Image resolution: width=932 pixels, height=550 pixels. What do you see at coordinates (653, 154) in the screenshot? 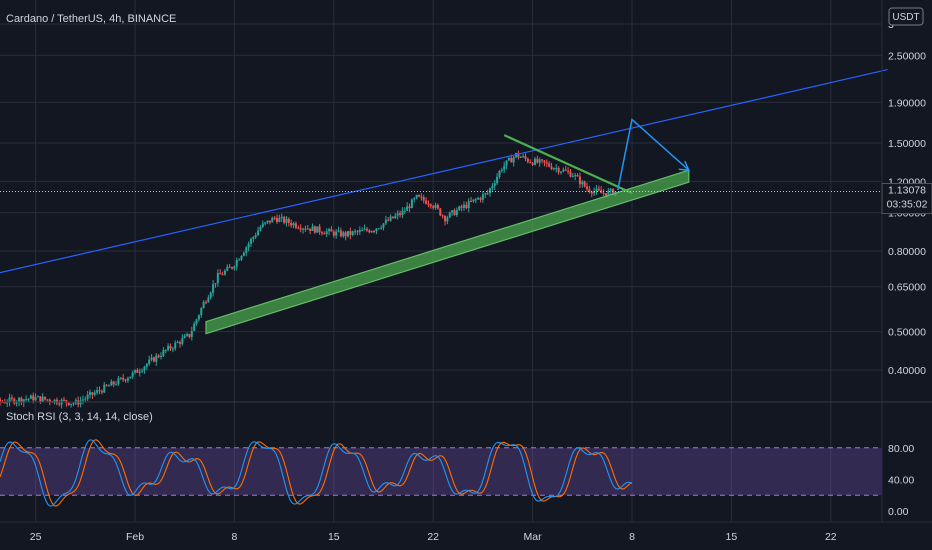
I see `projection-path` at bounding box center [653, 154].